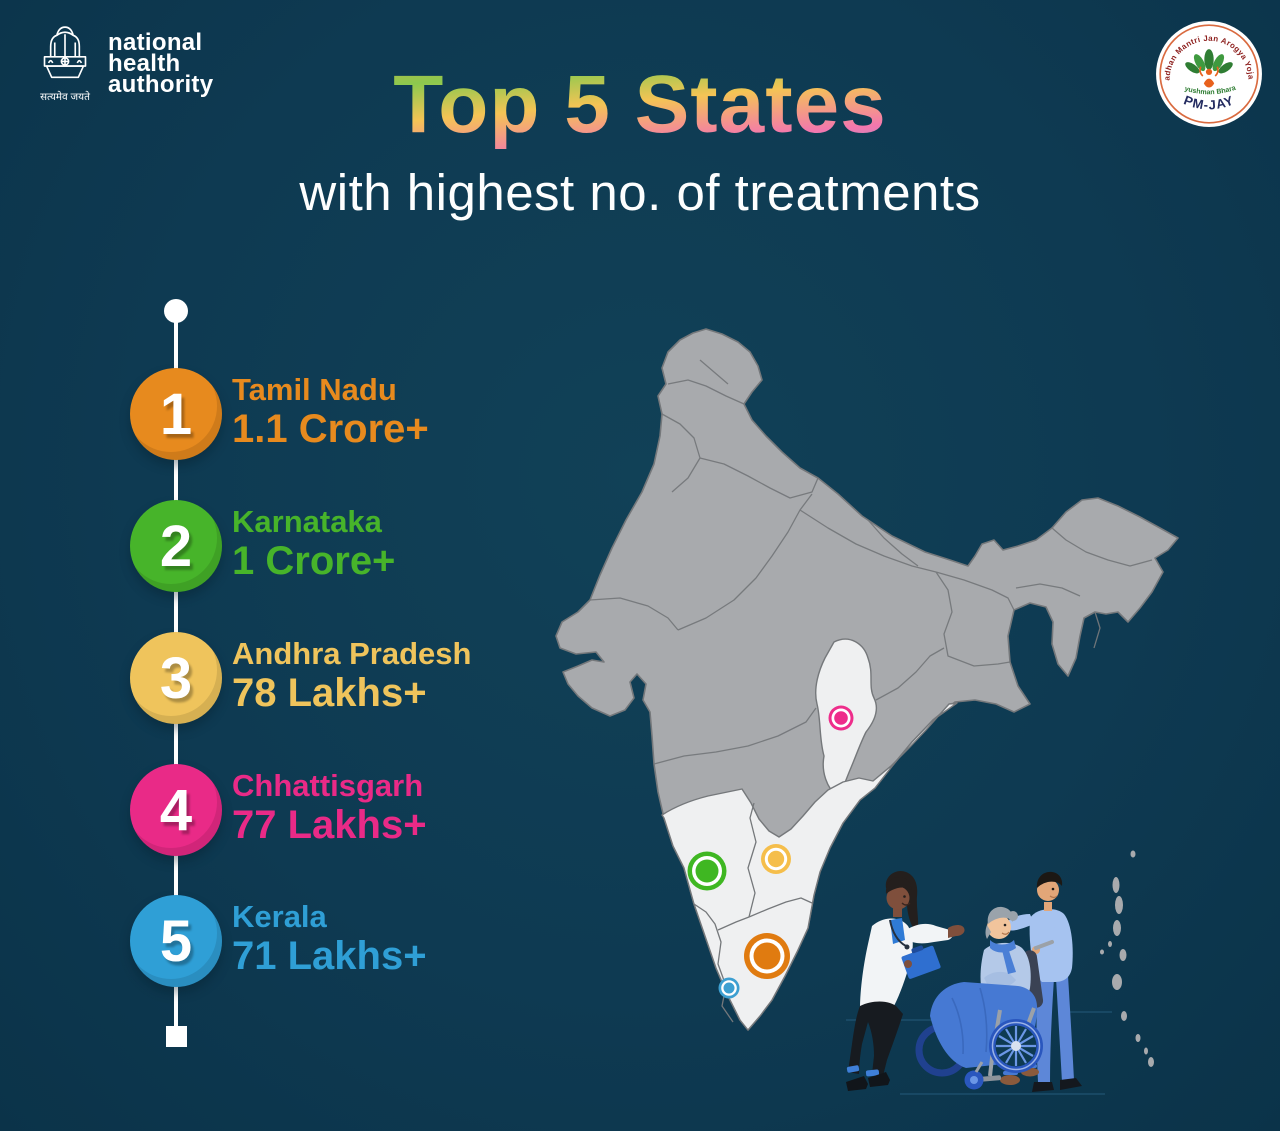 The width and height of the screenshot is (1280, 1131). I want to click on rank-badge: 4, so click(176, 810).